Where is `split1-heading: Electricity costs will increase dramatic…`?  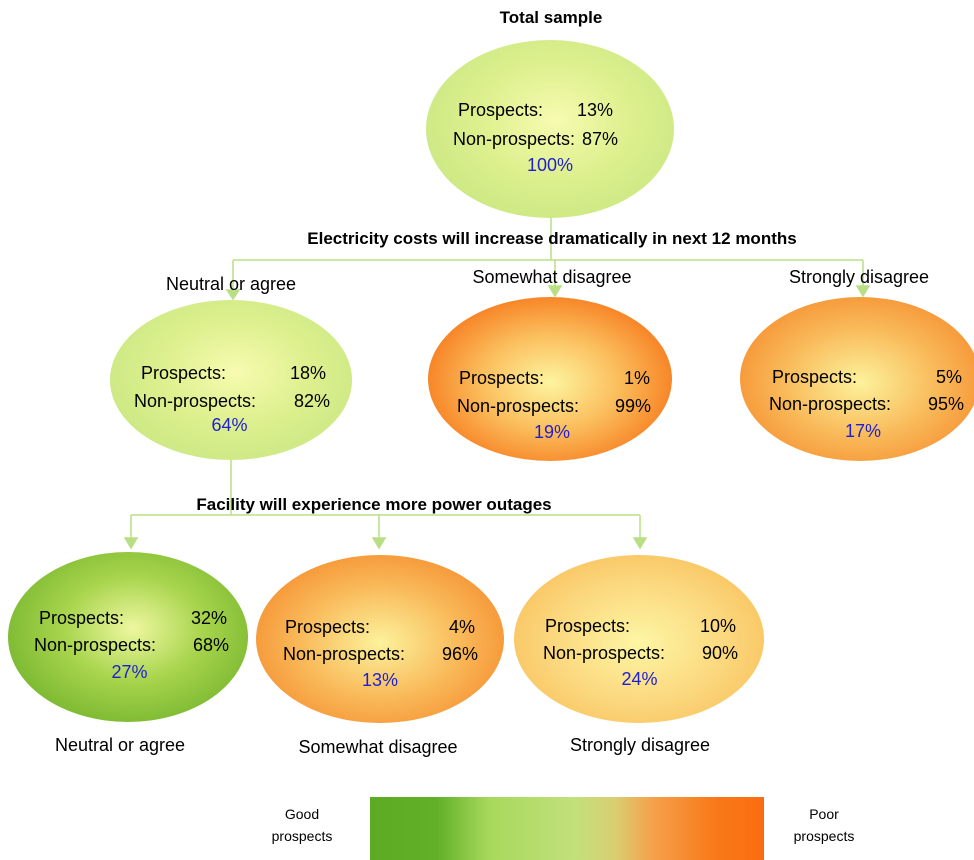 split1-heading: Electricity costs will increase dramatic… is located at coordinates (552, 238).